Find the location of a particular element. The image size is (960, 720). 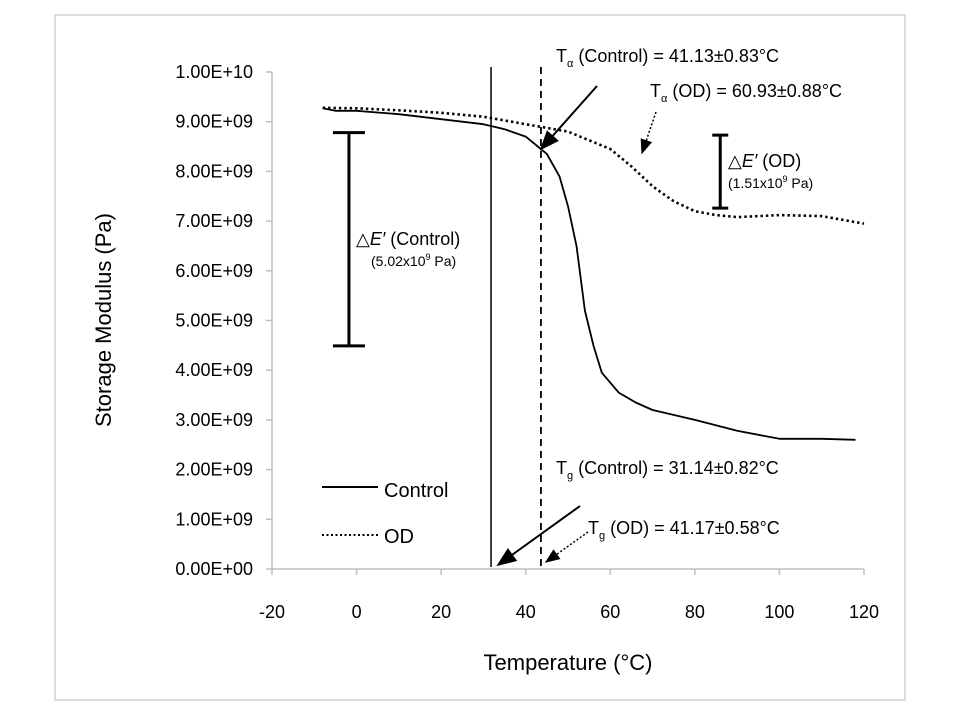

arrow-tg-control is located at coordinates (538, 536).